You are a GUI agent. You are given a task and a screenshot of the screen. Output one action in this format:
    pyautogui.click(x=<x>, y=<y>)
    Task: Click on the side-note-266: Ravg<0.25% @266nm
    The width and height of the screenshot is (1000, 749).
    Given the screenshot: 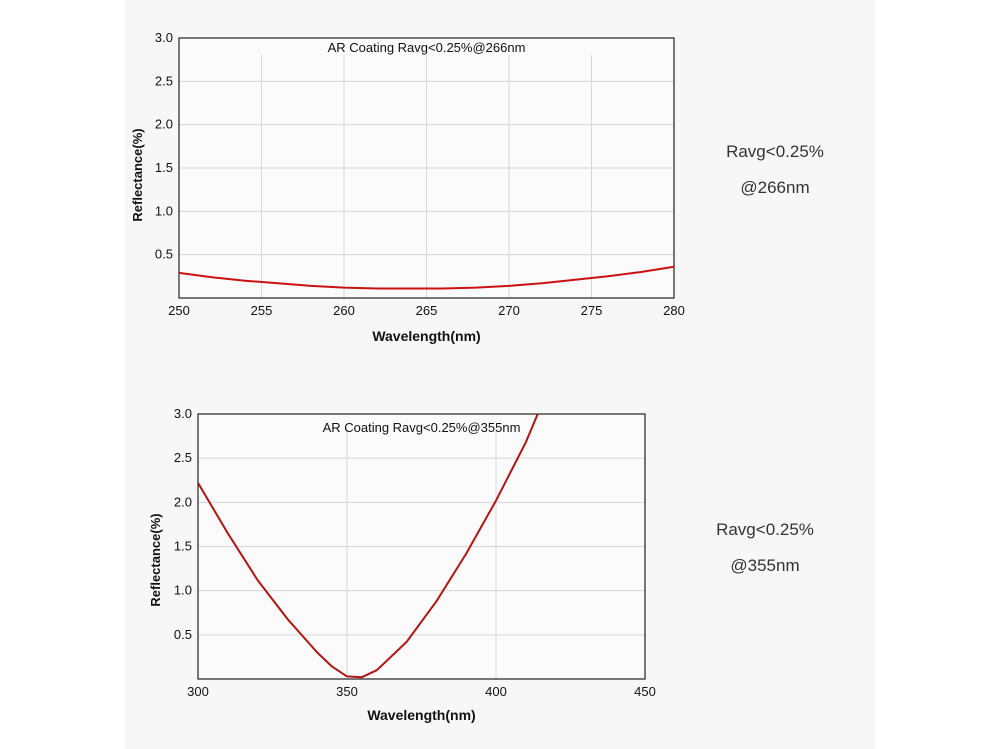 What is the action you would take?
    pyautogui.click(x=775, y=170)
    